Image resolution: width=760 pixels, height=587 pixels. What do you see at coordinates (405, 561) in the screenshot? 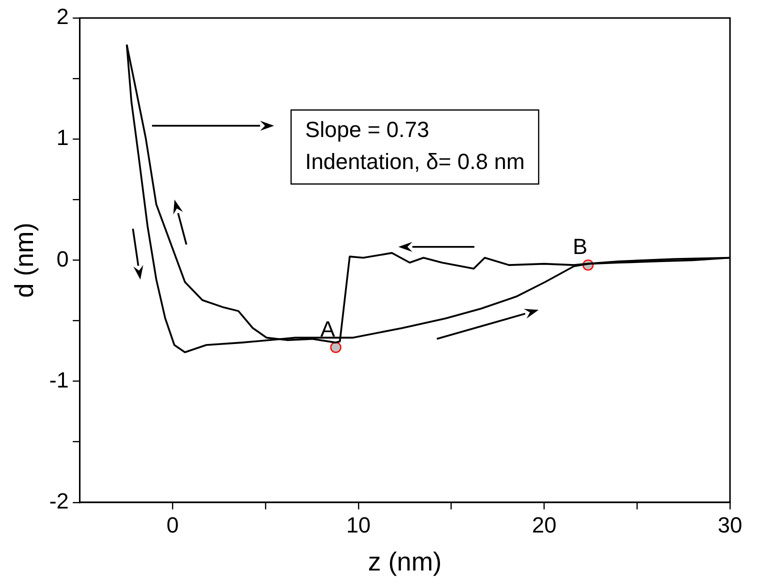
I see `x-axis-title: z (nm)` at bounding box center [405, 561].